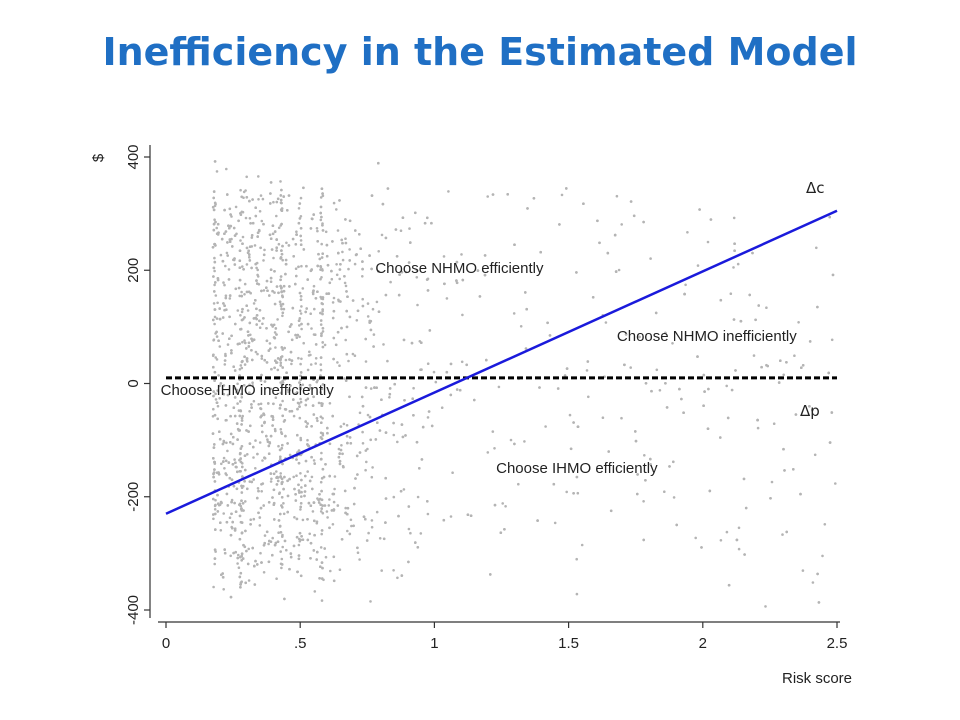 This screenshot has height=720, width=960. Describe the element at coordinates (703, 643) in the screenshot. I see `x-tick-label: 2` at that location.